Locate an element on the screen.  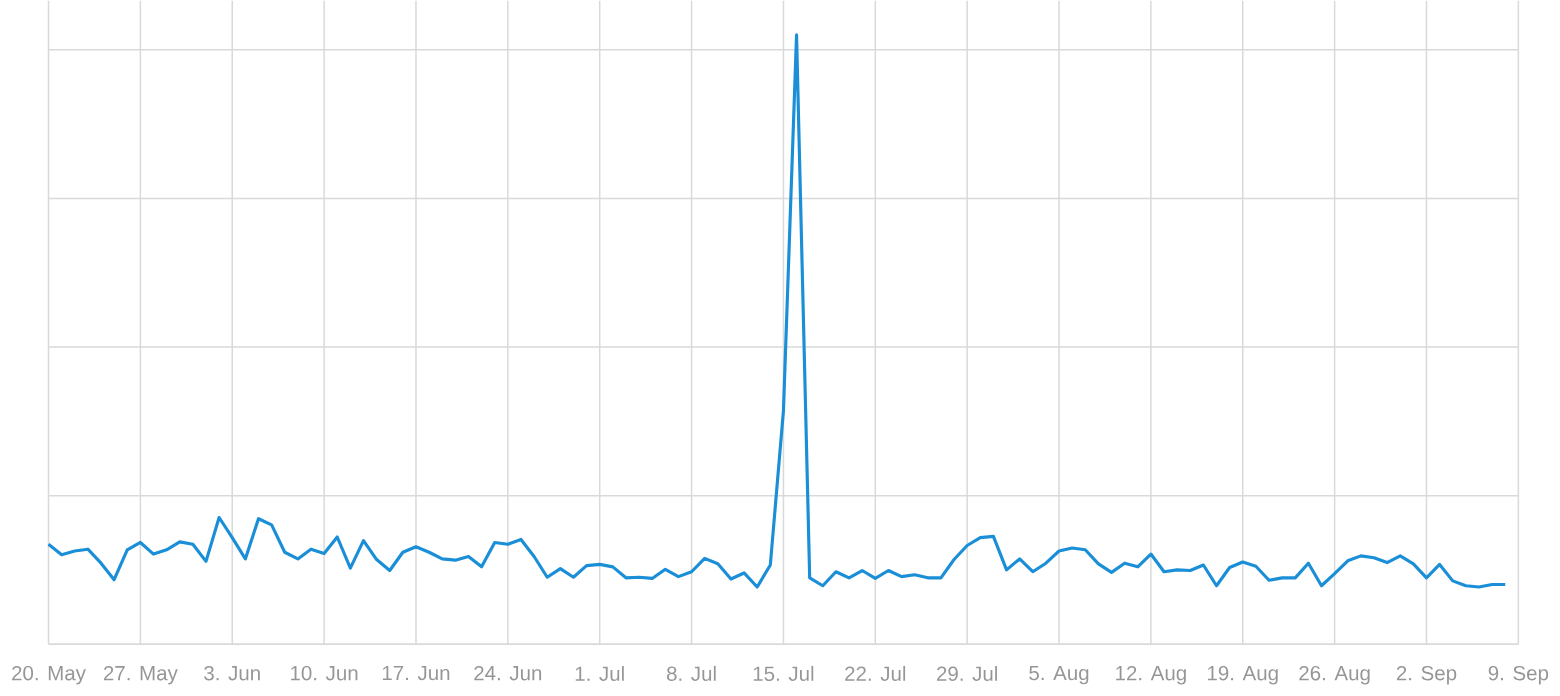
x-tick-label: 22. Jul is located at coordinates (875, 674).